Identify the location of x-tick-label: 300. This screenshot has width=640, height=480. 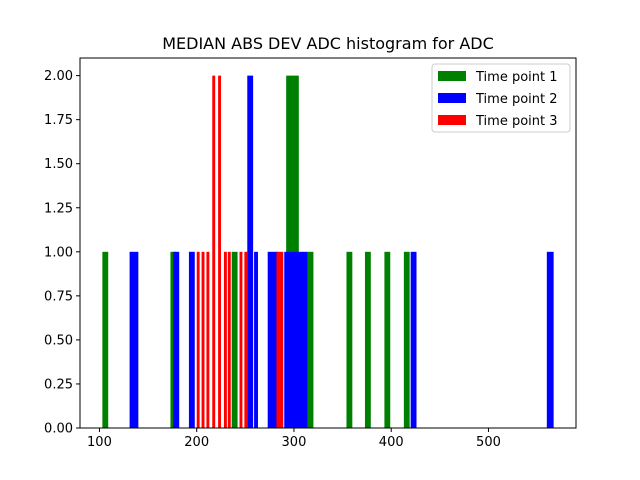
(294, 442).